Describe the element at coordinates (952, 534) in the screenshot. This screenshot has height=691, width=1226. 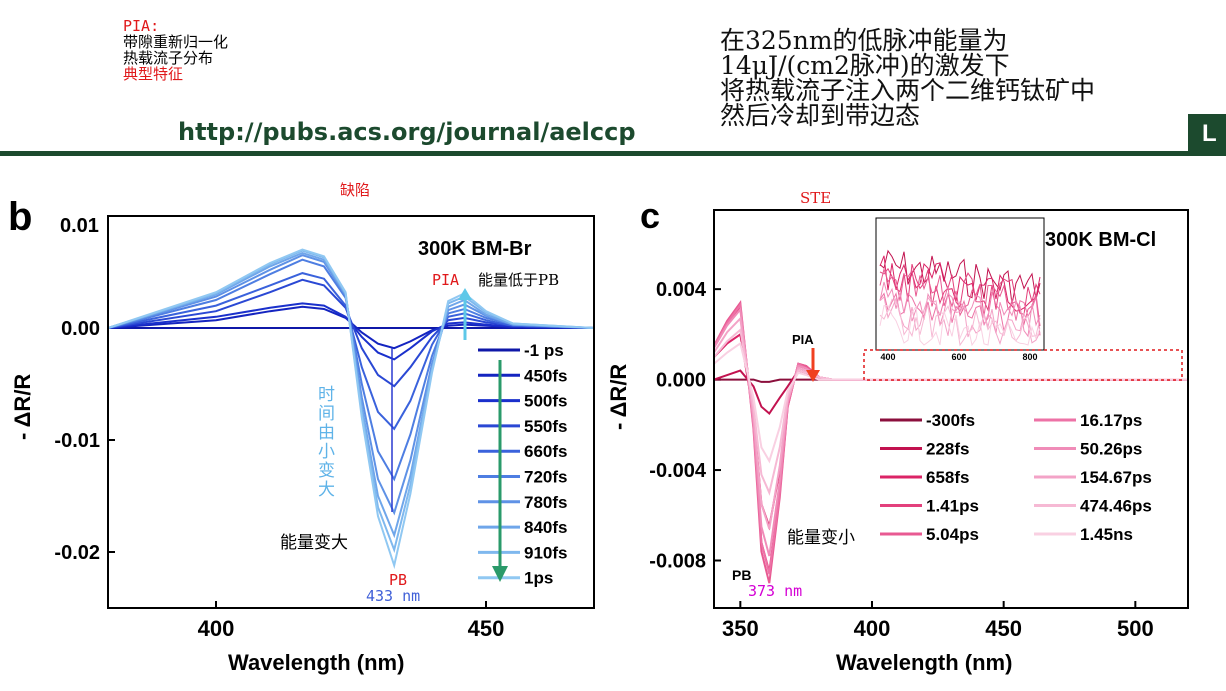
I see `legend-label: 5.04ps` at that location.